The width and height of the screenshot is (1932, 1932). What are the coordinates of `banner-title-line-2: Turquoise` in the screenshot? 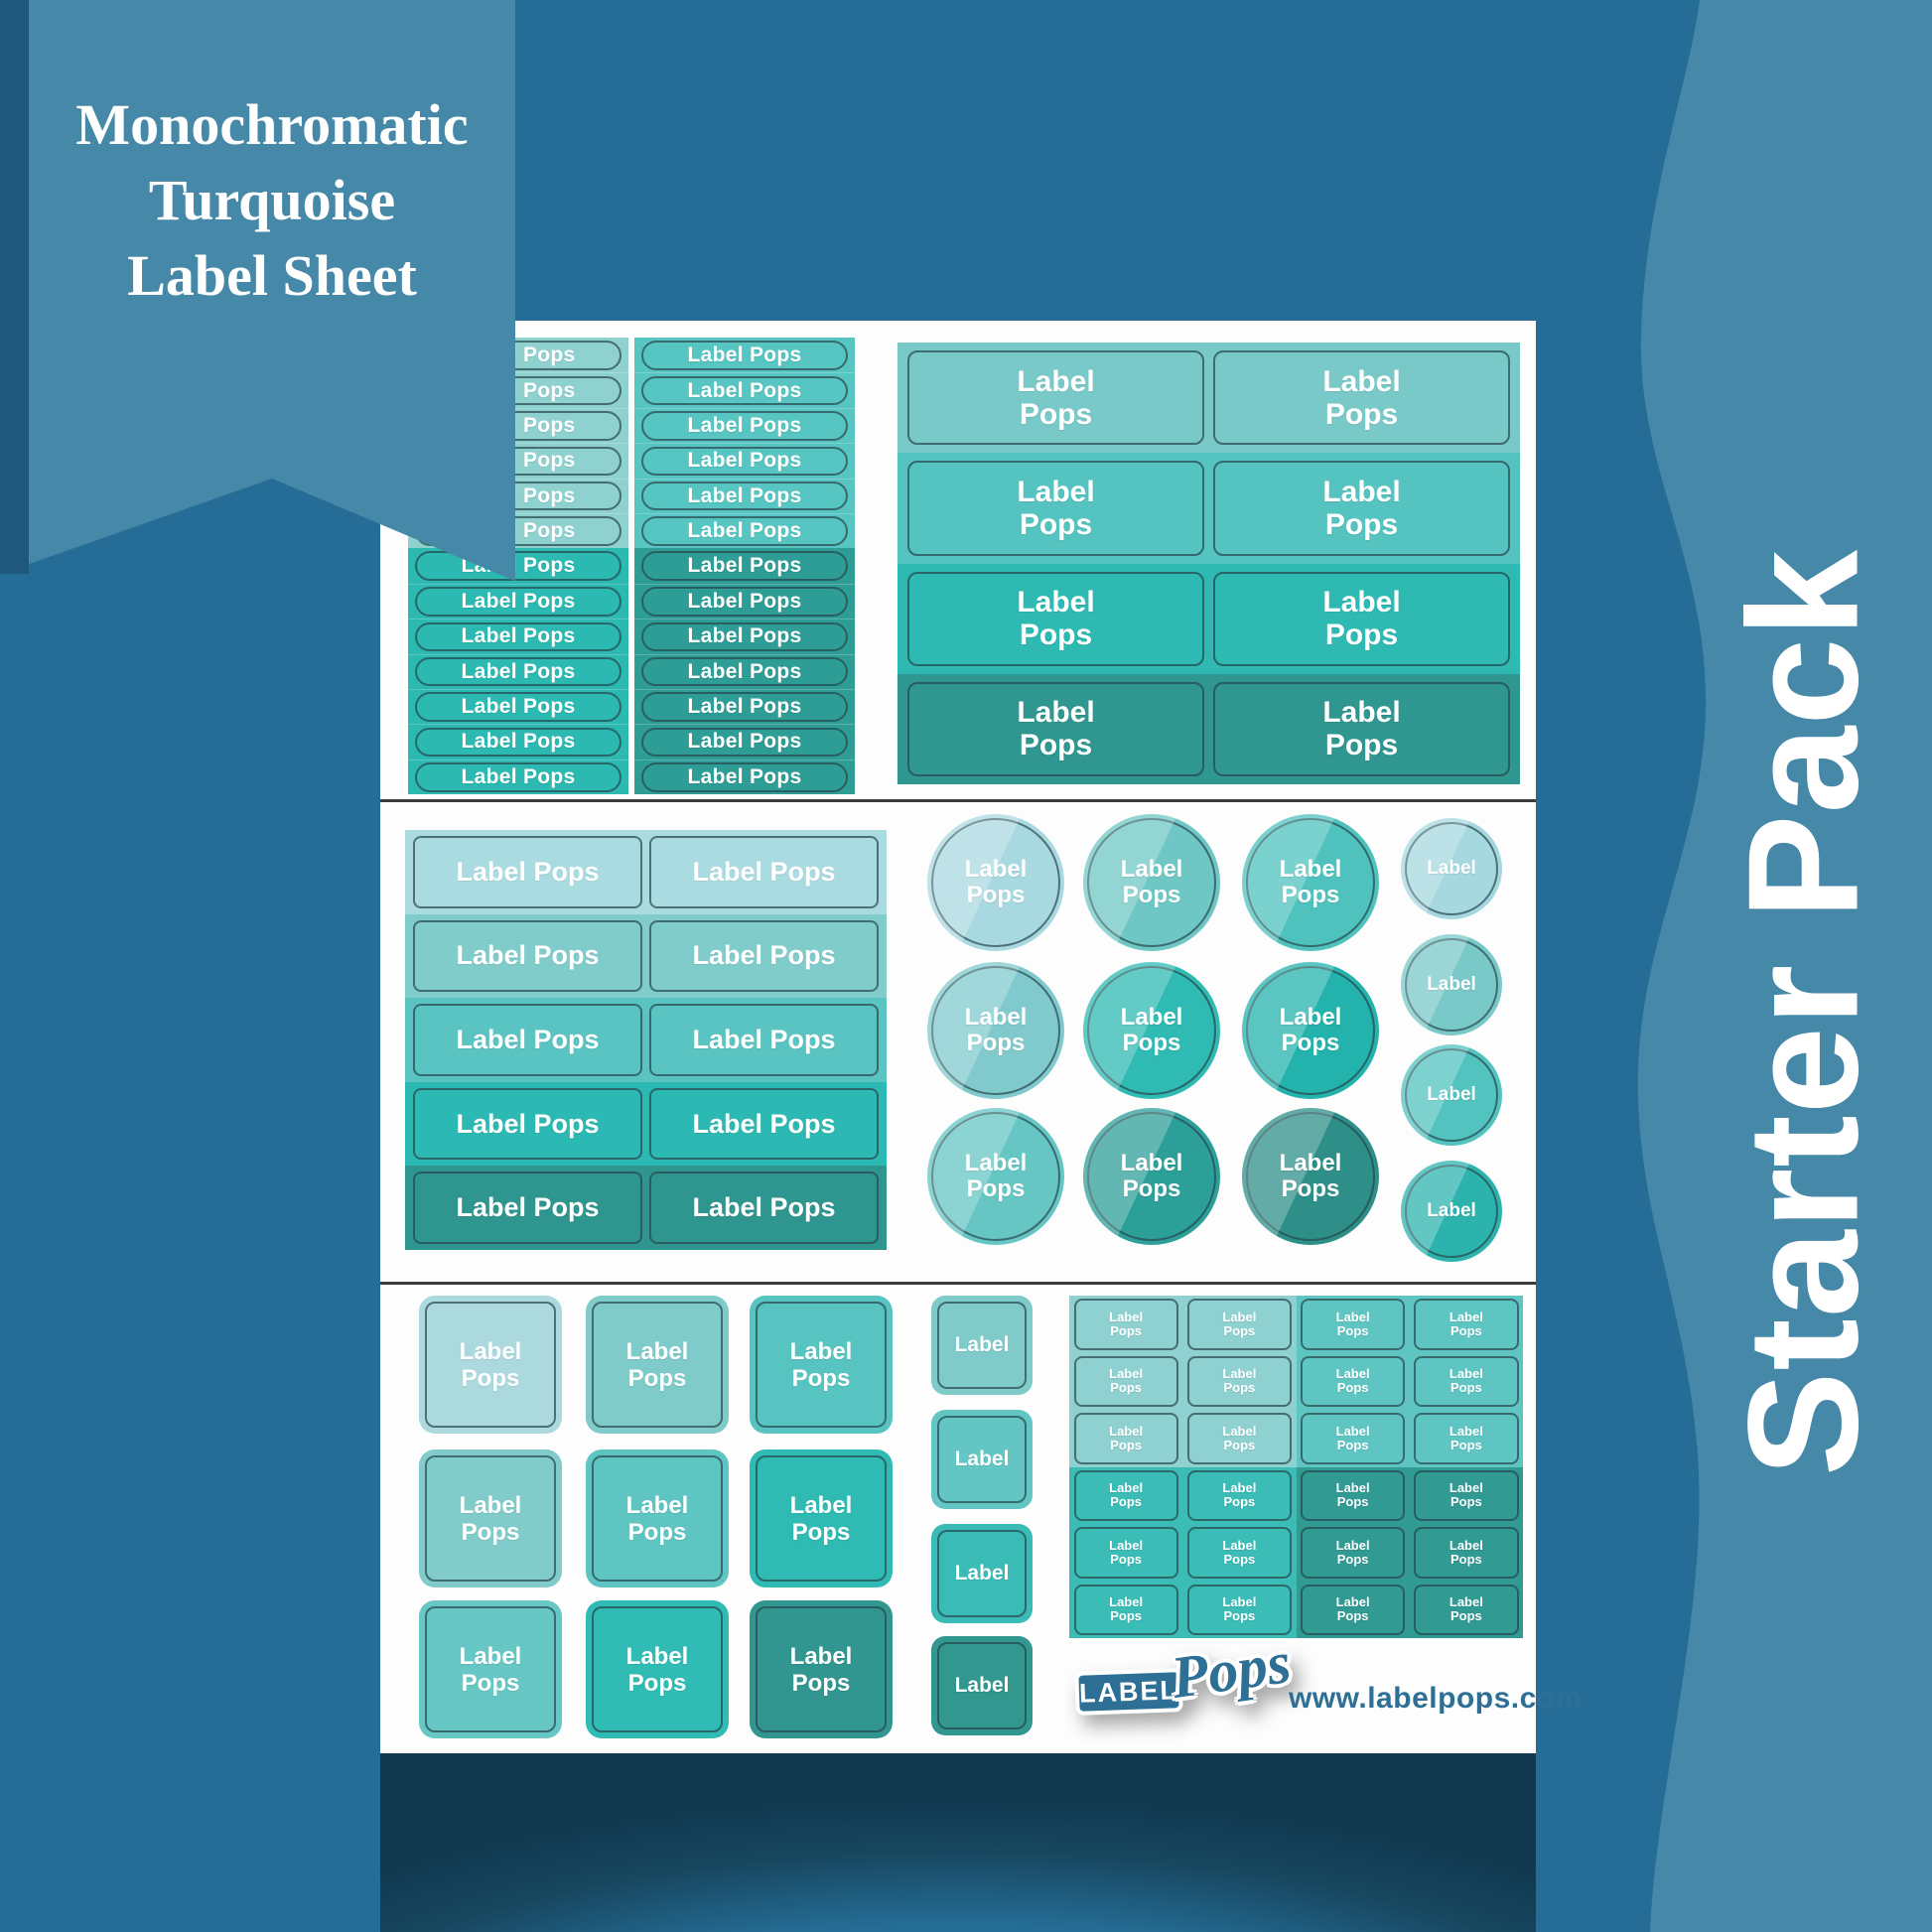 It's located at (272, 200).